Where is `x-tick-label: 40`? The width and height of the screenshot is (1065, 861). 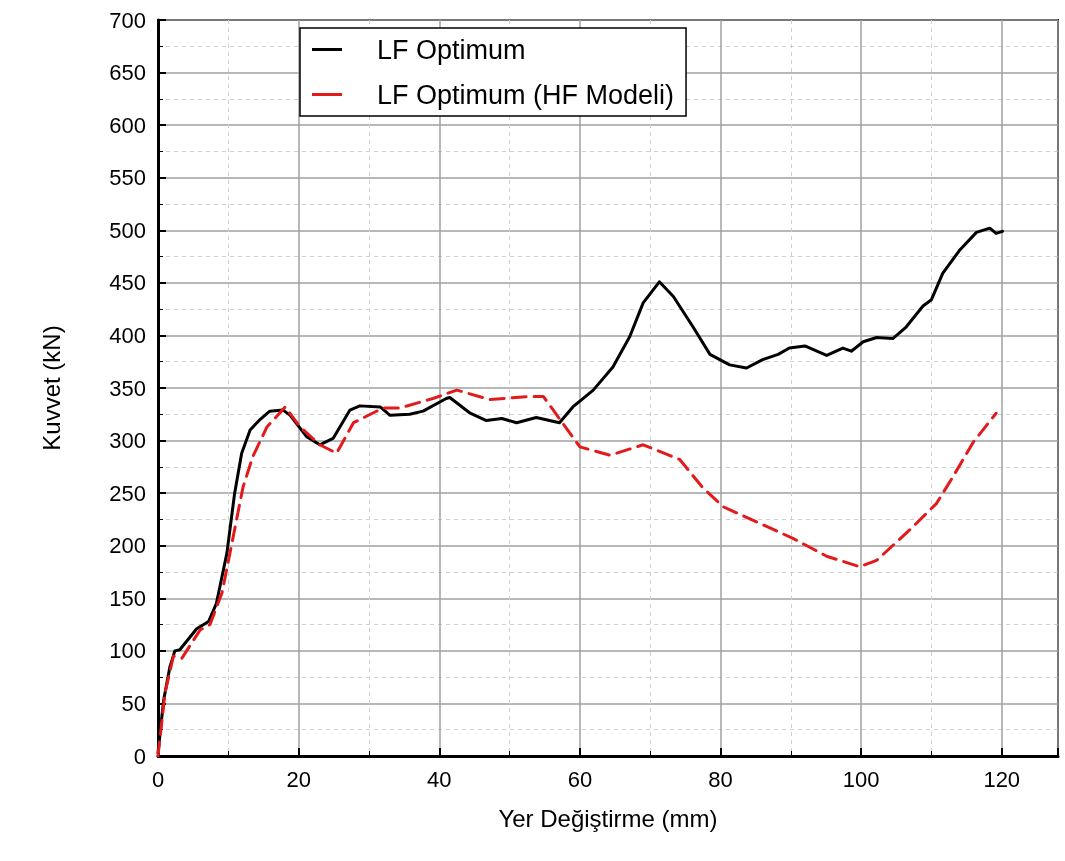
x-tick-label: 40 is located at coordinates (439, 779).